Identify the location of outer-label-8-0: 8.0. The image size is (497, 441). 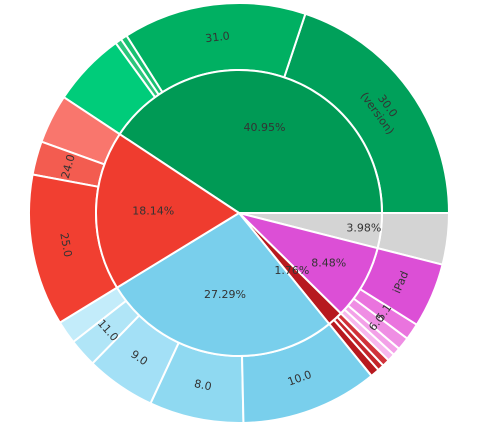
(203, 385).